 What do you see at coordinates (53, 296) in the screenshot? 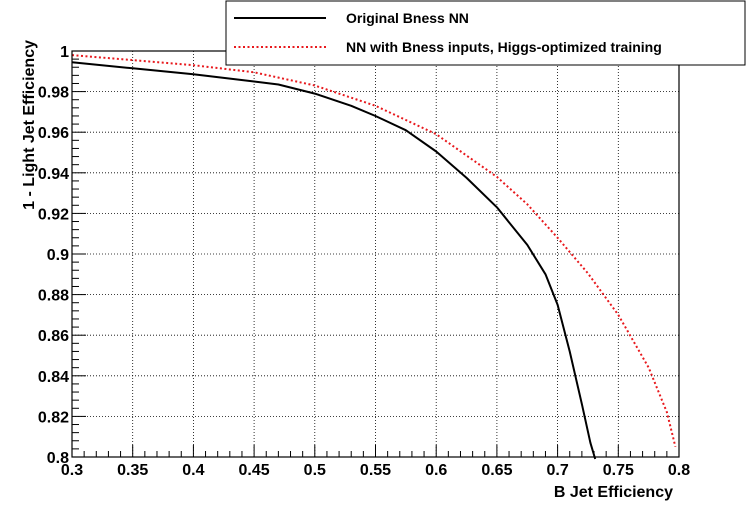
I see `y-tick-label: 0.88` at bounding box center [53, 296].